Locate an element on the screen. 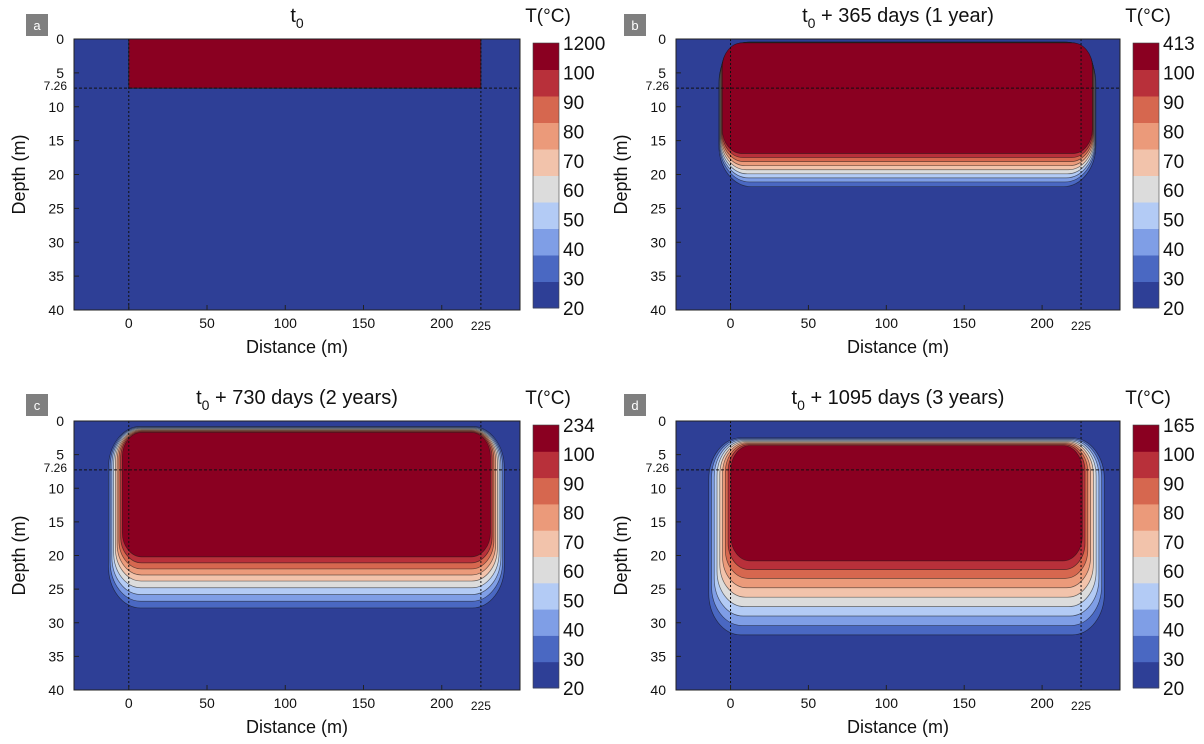  panel-letter: b is located at coordinates (634, 25).